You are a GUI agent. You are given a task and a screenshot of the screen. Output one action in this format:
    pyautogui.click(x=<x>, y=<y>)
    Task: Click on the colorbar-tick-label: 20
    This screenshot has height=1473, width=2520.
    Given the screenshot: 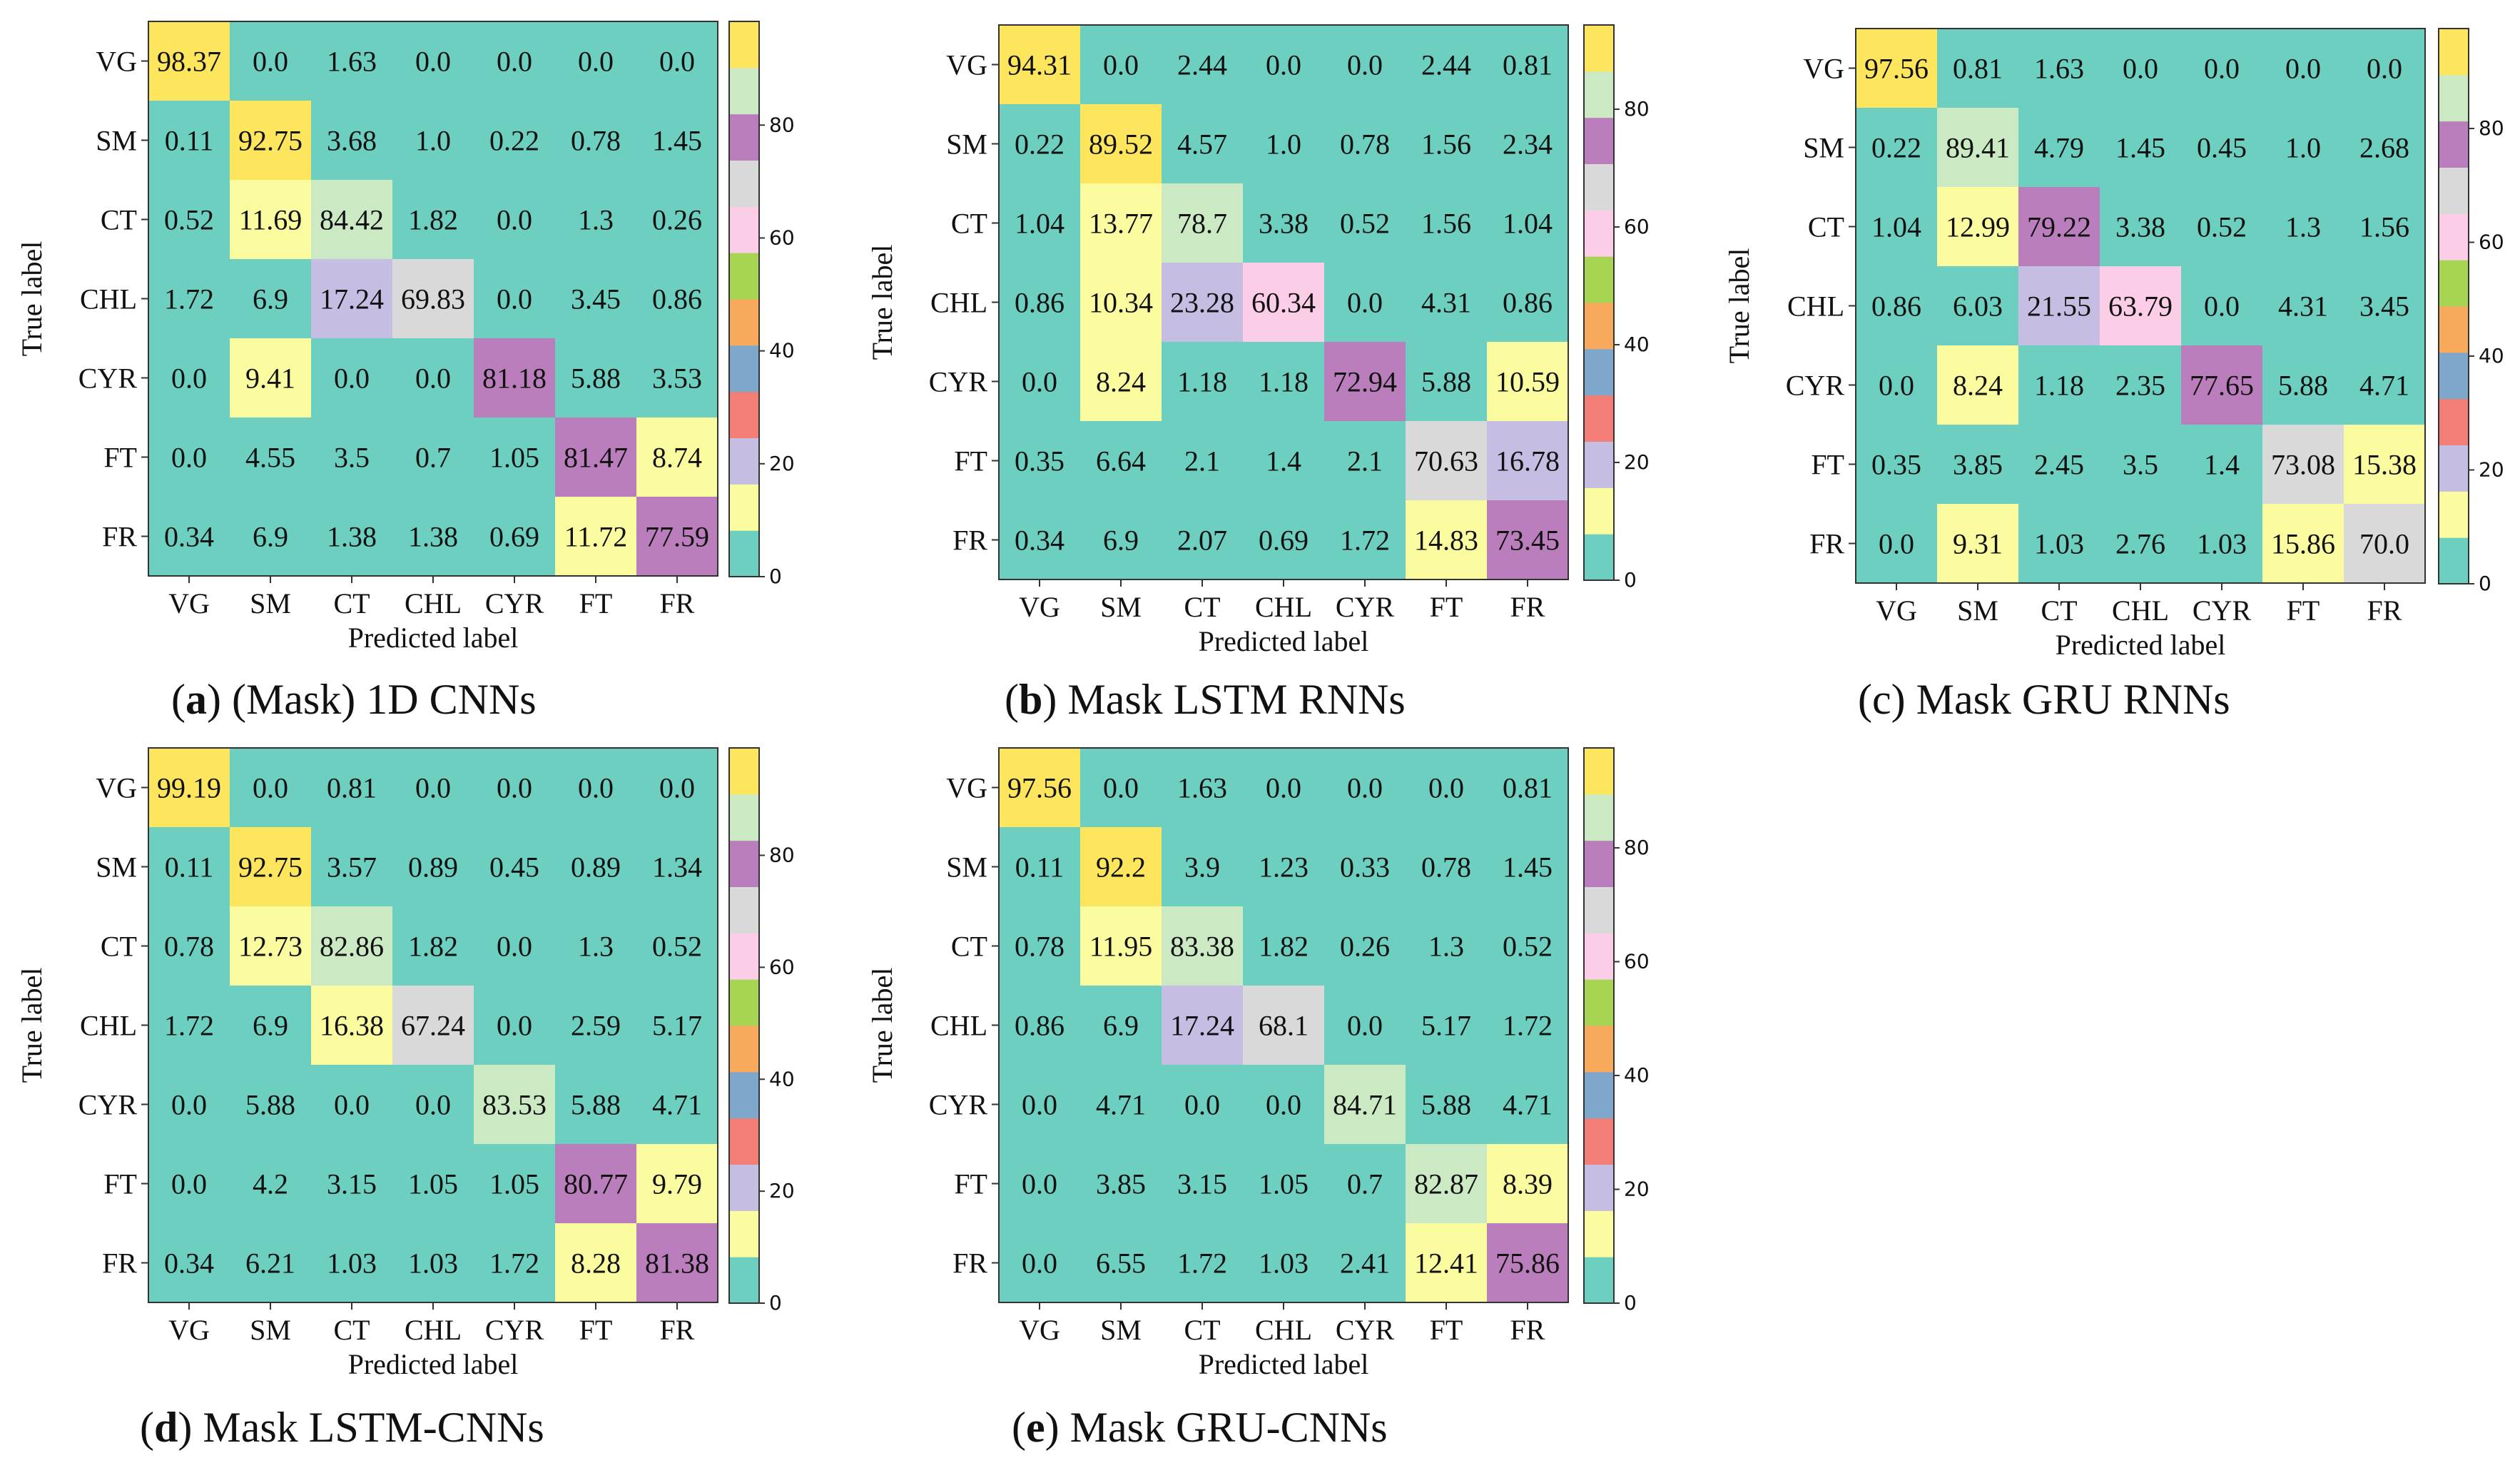 What is the action you would take?
    pyautogui.click(x=782, y=464)
    